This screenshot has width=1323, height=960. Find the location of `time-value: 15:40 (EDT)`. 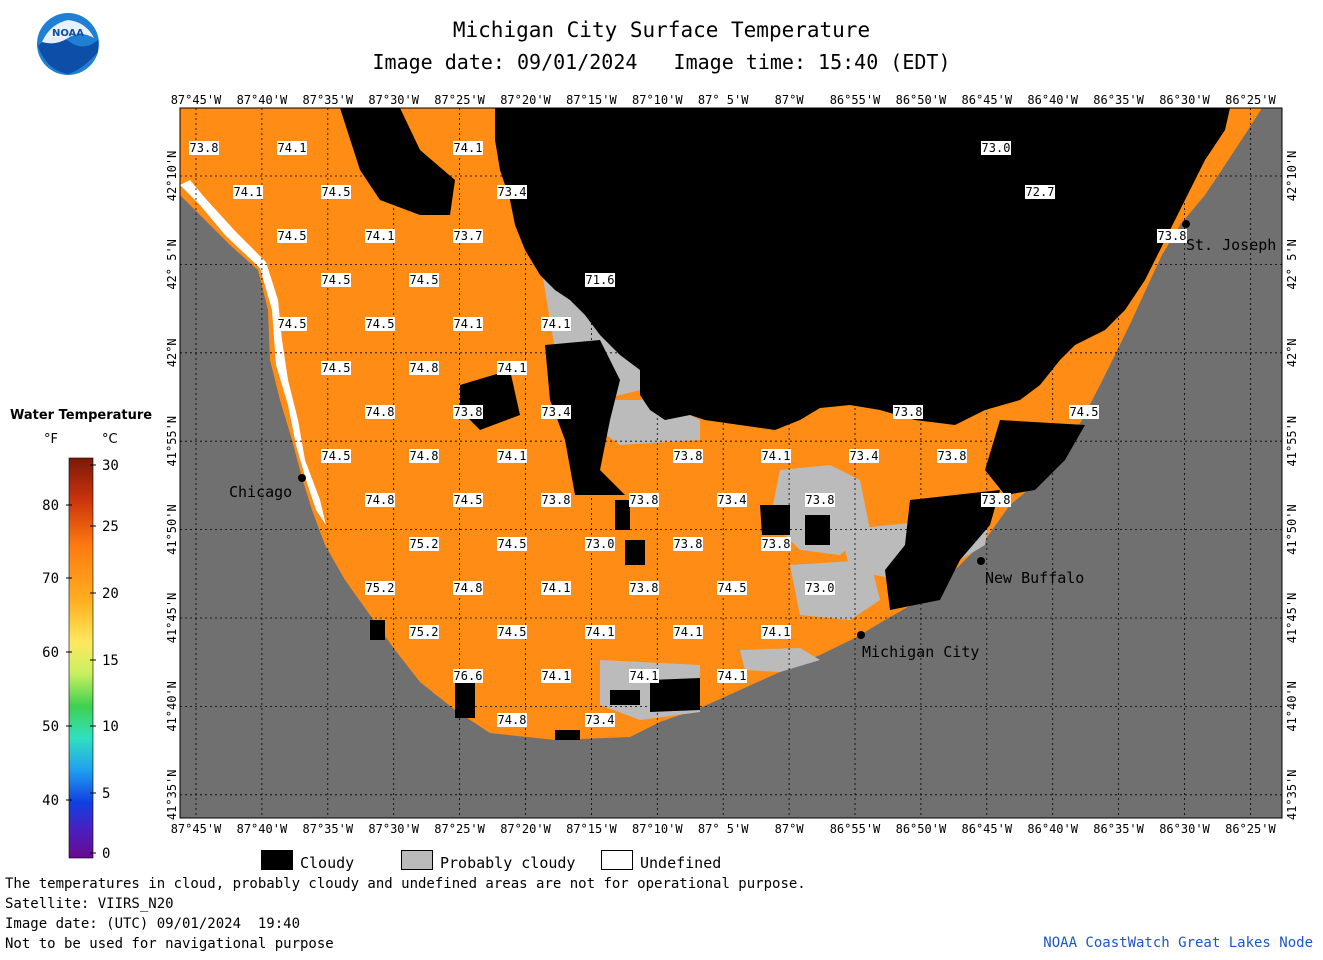

time-value: 15:40 (EDT) is located at coordinates (884, 62).